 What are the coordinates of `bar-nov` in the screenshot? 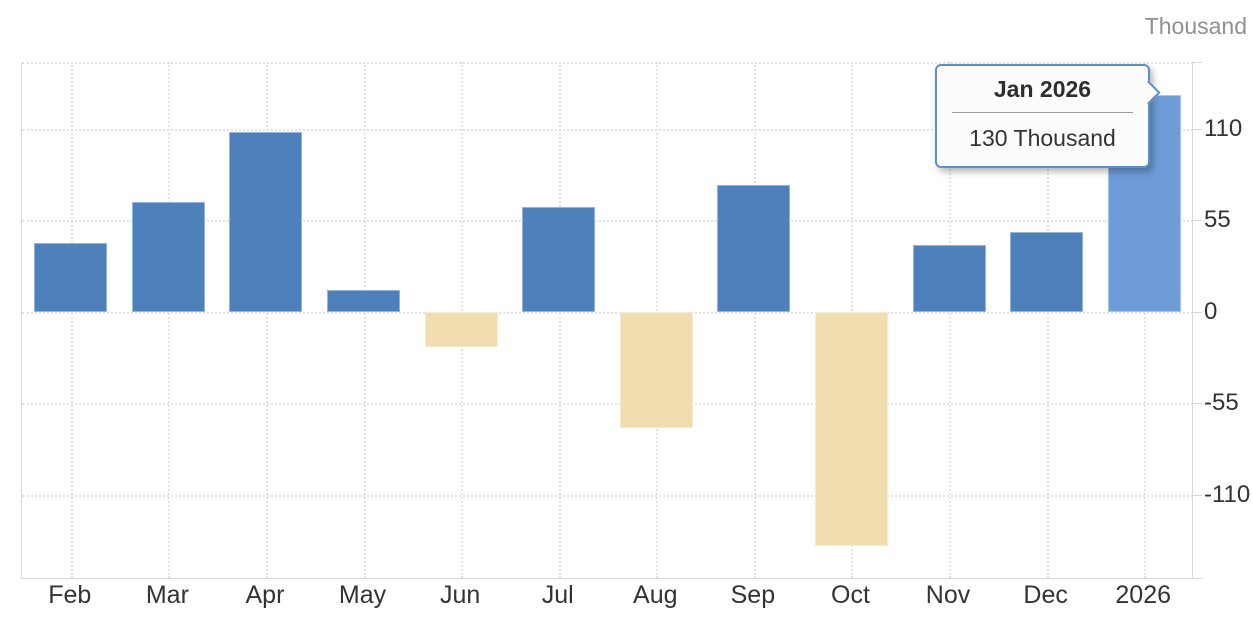 It's located at (949, 278).